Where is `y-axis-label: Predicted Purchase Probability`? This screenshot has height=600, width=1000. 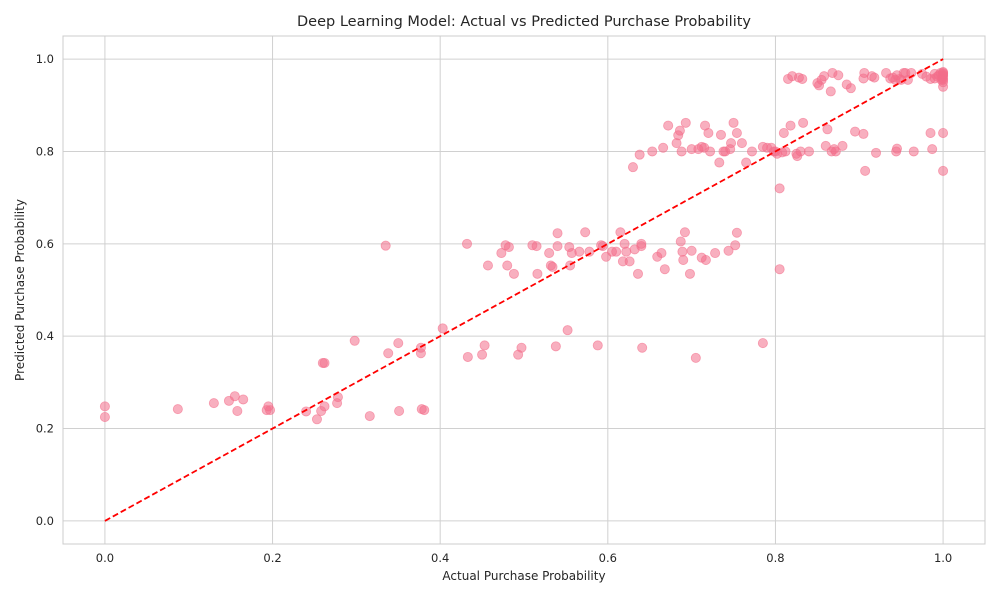
y-axis-label: Predicted Purchase Probability is located at coordinates (20, 290).